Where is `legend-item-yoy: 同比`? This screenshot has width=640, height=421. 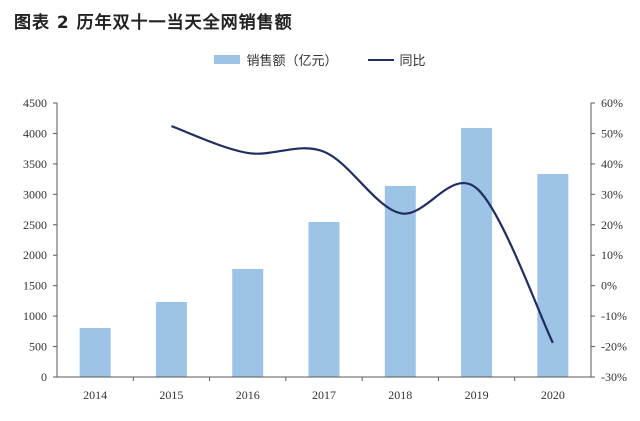 legend-item-yoy: 同比 is located at coordinates (396, 59).